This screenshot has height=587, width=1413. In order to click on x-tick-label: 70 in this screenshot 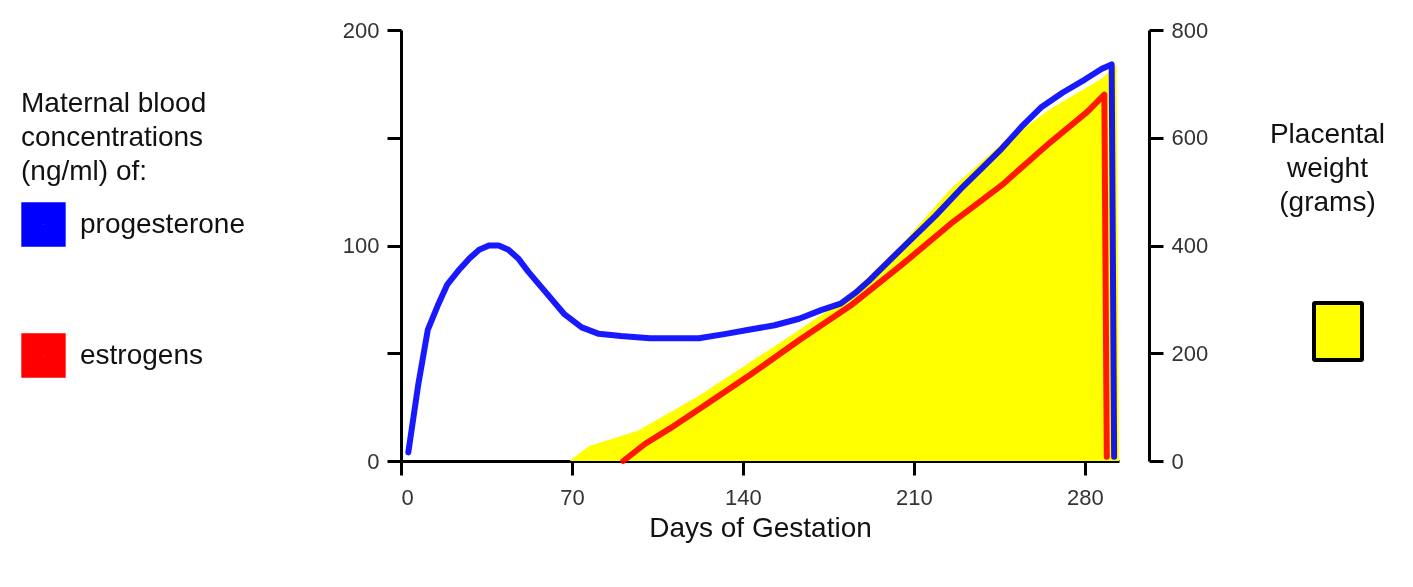, I will do `click(572, 497)`.